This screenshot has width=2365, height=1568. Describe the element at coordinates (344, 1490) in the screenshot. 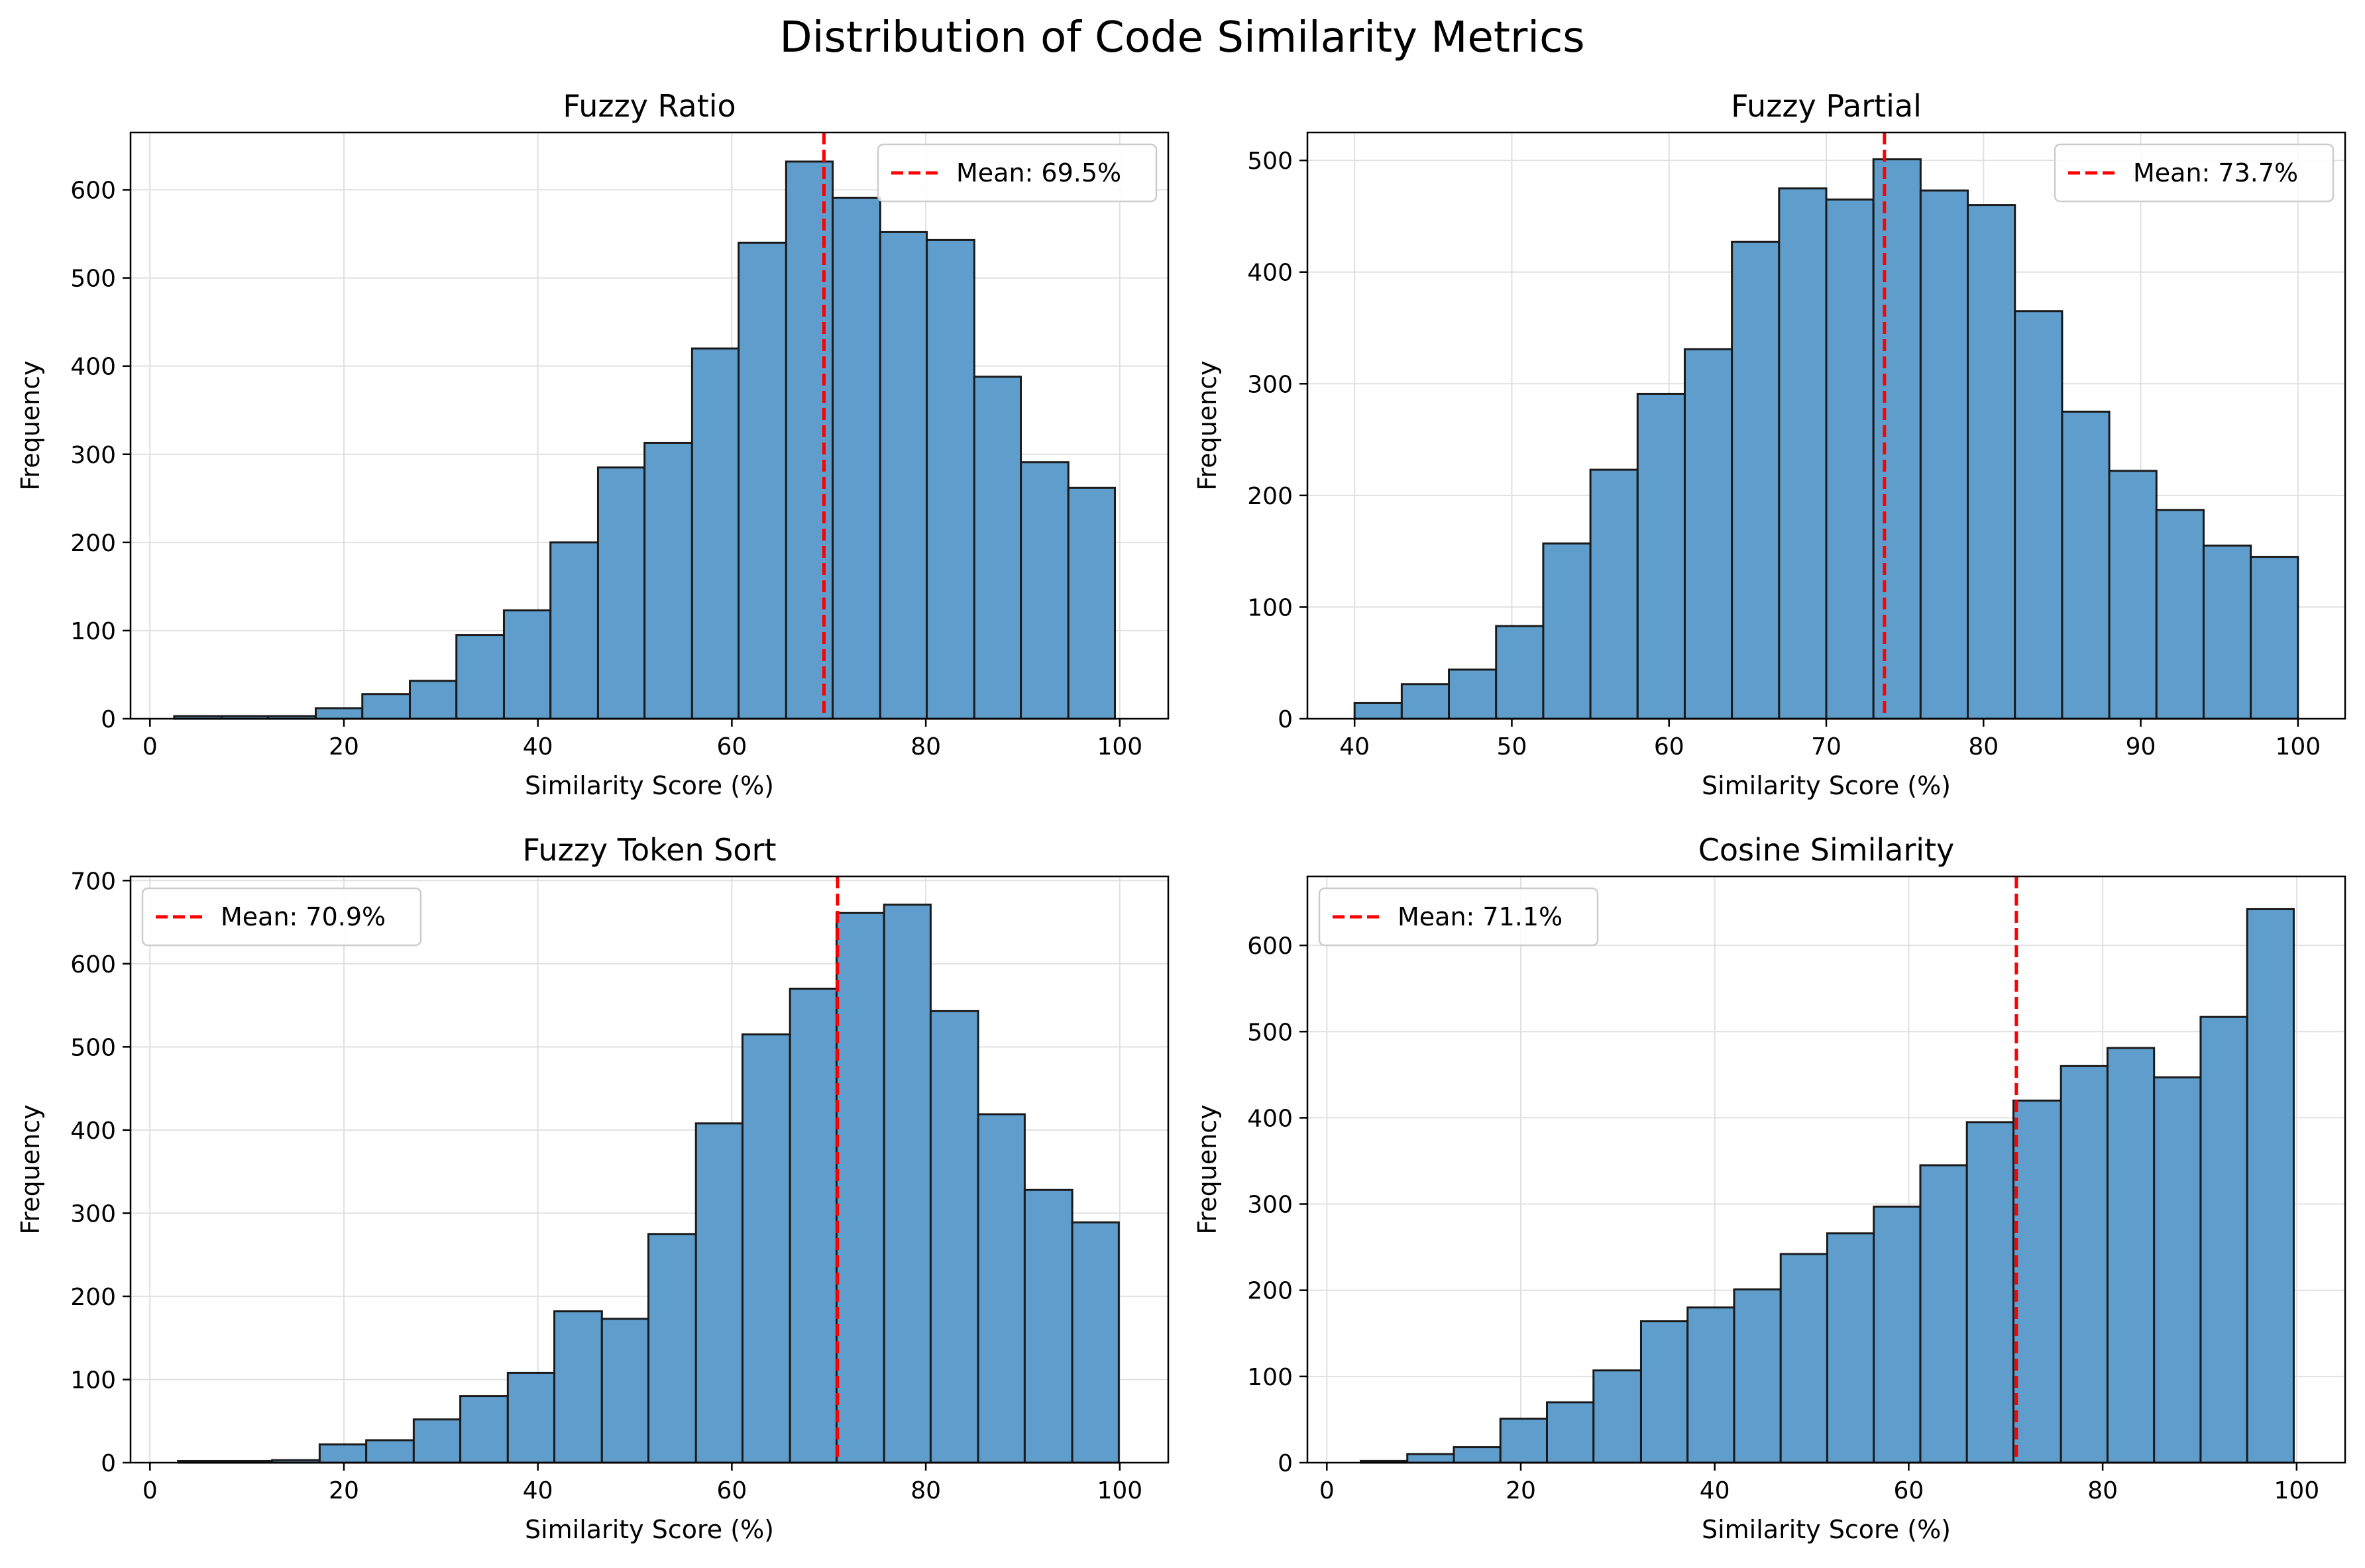

I see `x-tick-label: 20` at that location.